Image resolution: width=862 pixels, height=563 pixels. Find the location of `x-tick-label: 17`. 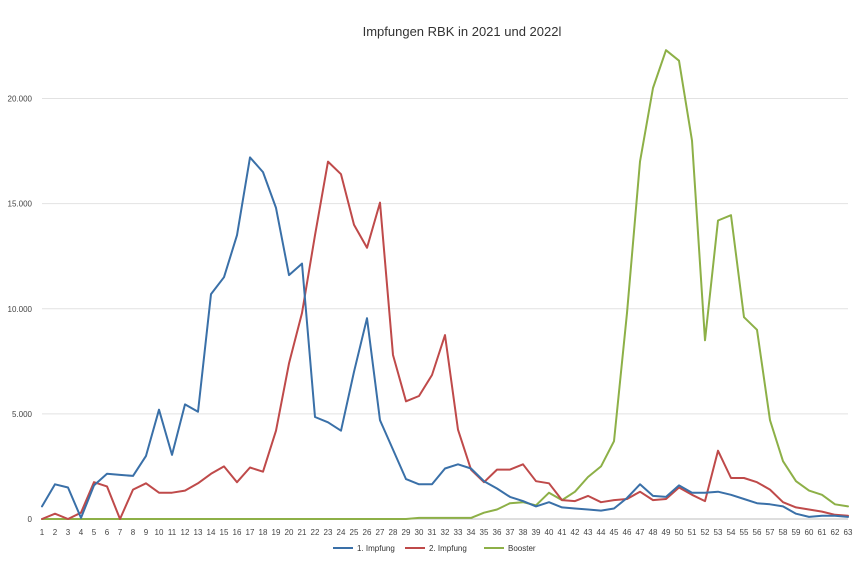

x-tick-label: 17 is located at coordinates (250, 532).